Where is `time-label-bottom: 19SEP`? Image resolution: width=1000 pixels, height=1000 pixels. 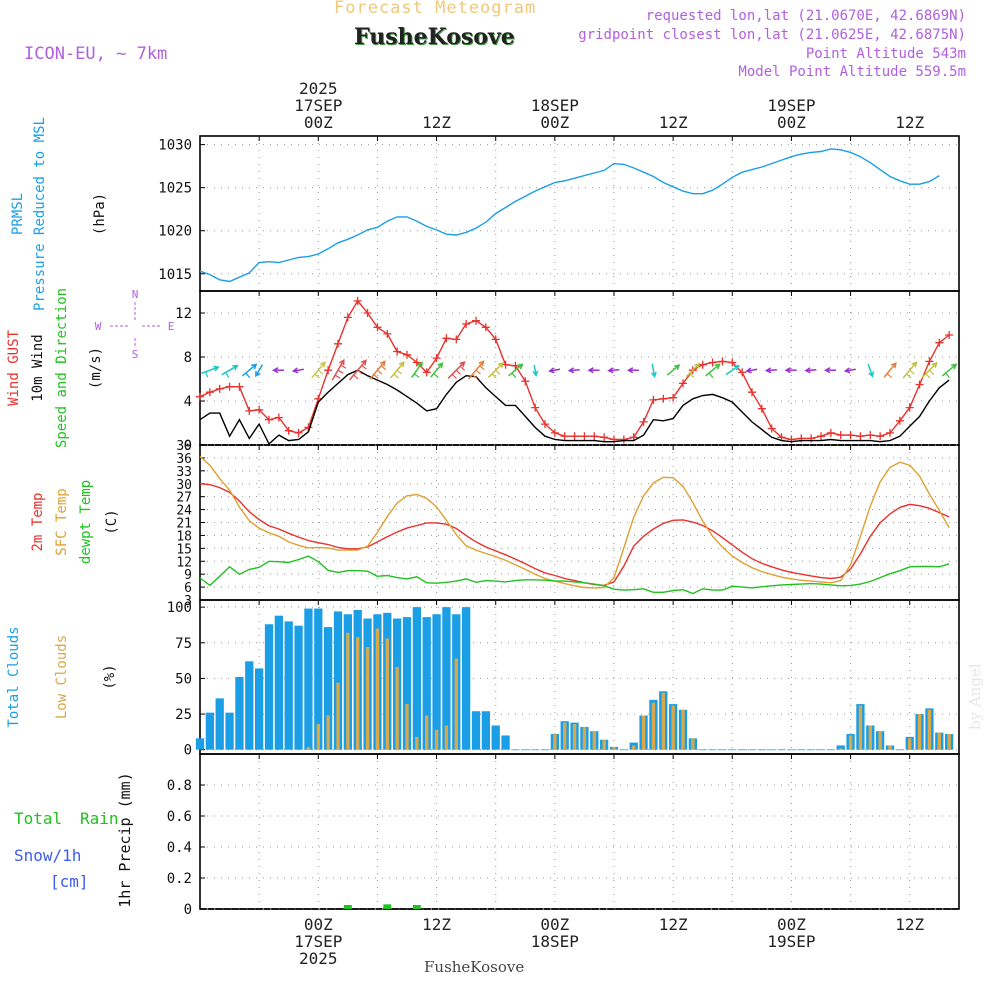
time-label-bottom: 19SEP is located at coordinates (791, 941).